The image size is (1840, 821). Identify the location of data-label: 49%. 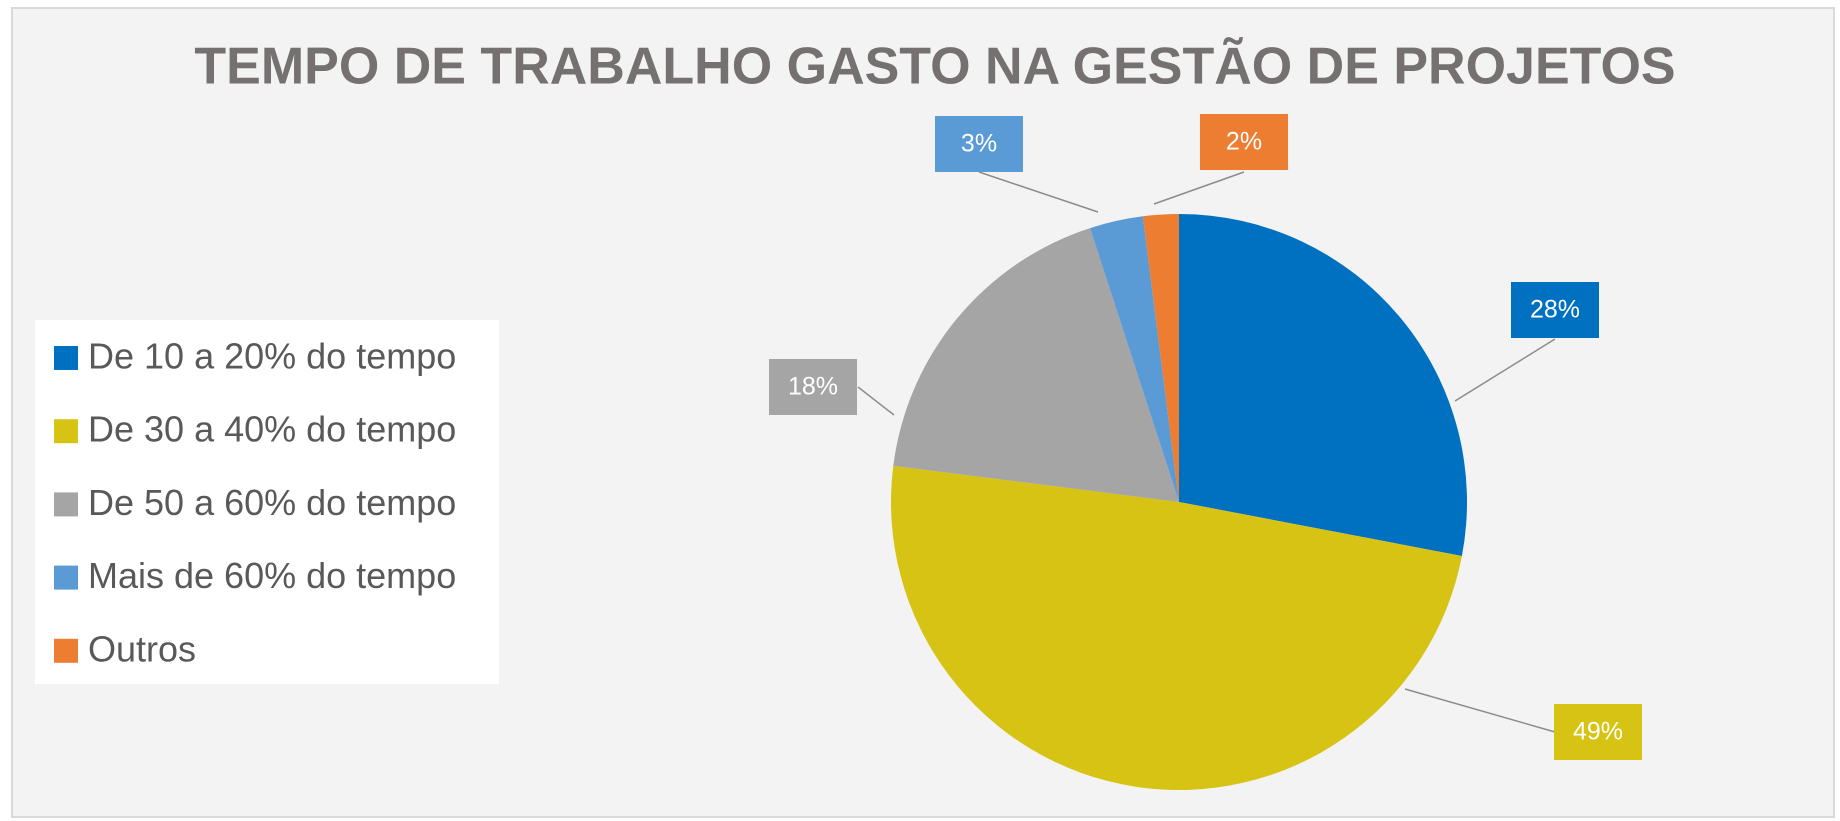
(1598, 732).